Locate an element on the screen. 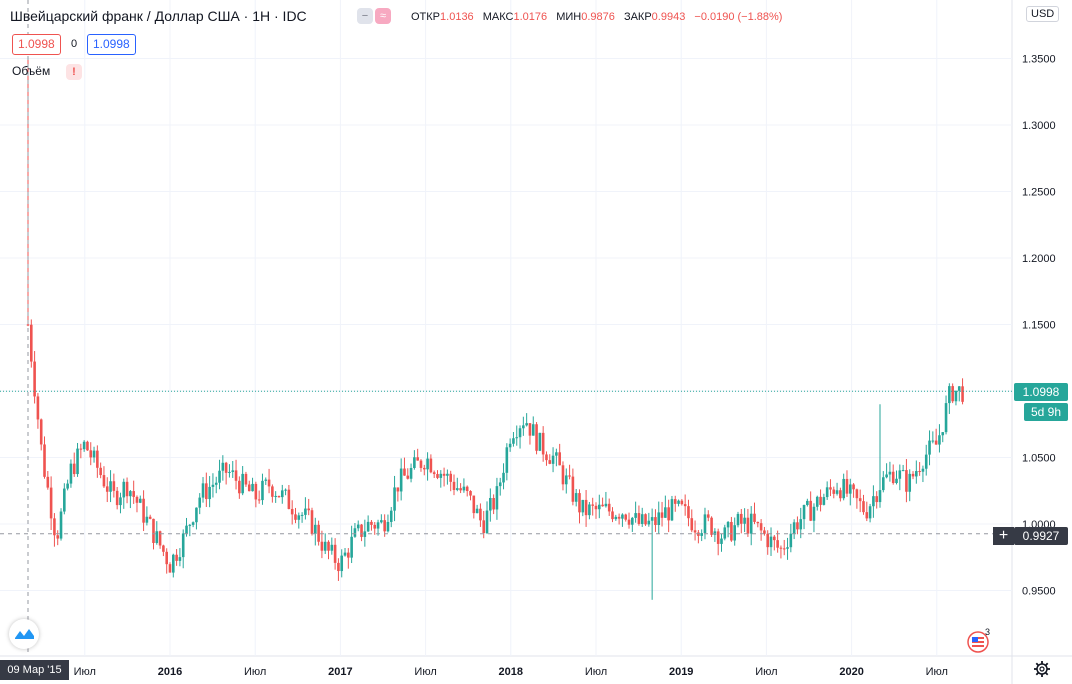 The width and height of the screenshot is (1072, 684). bid-value-box: 1.0998 is located at coordinates (36, 44).